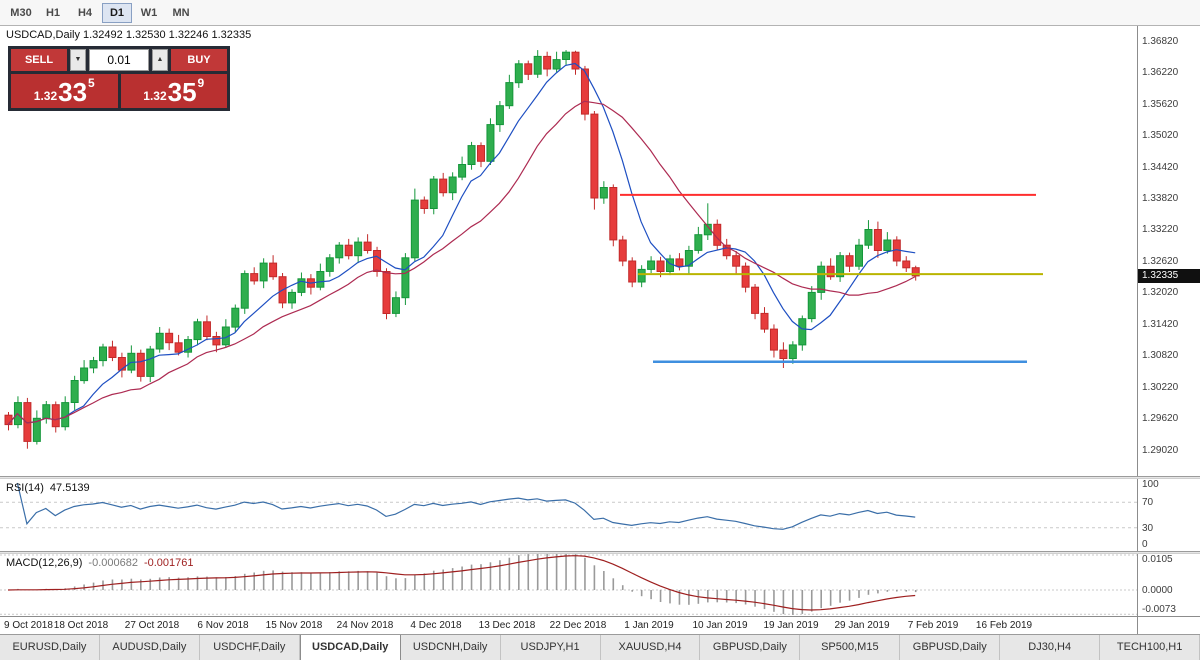 Image resolution: width=1200 pixels, height=660 pixels. I want to click on timeframe-button-m30: M30, so click(21, 13).